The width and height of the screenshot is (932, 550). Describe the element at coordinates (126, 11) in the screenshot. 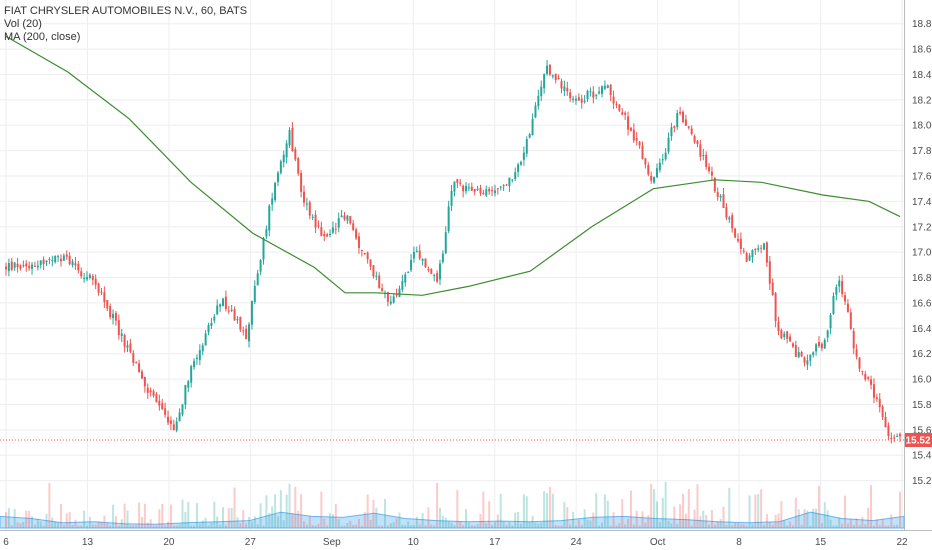

I see `legend-symbol: FIAT CHRYSLER AUTOMOBILES N.V., 60, BATS` at that location.